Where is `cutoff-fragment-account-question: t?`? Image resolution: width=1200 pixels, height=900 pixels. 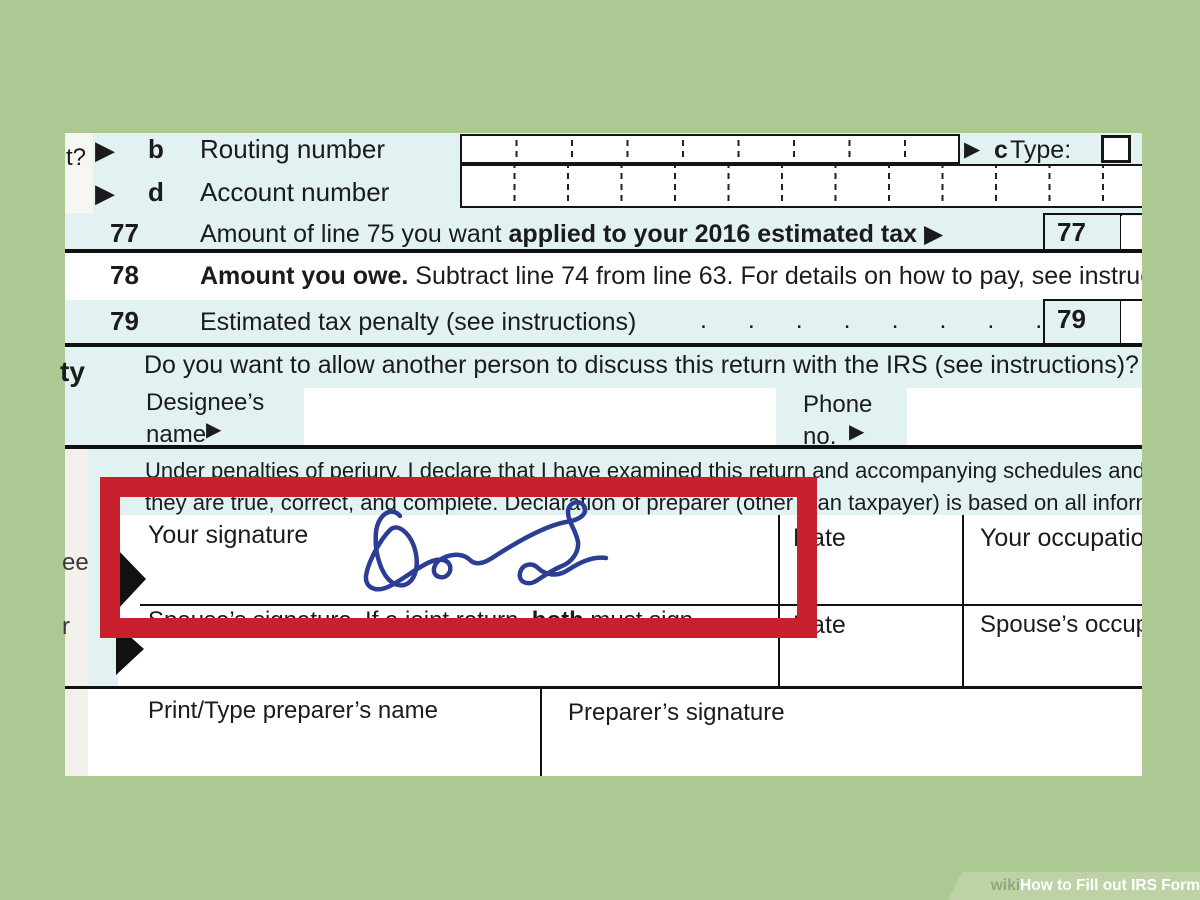 cutoff-fragment-account-question: t? is located at coordinates (76, 157).